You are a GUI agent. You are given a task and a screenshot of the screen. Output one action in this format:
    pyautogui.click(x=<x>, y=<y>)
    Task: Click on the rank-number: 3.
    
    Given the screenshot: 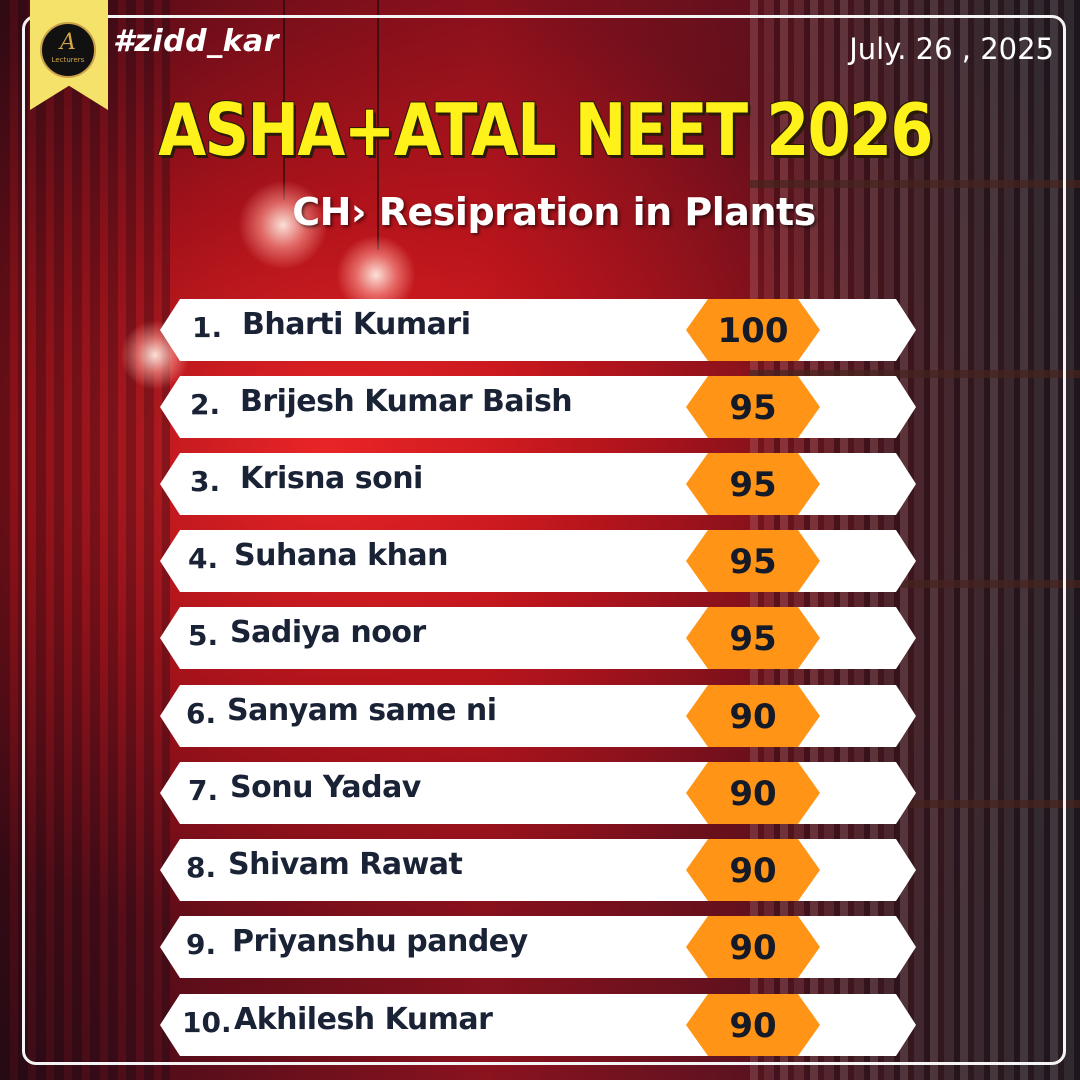 What is the action you would take?
    pyautogui.click(x=205, y=481)
    